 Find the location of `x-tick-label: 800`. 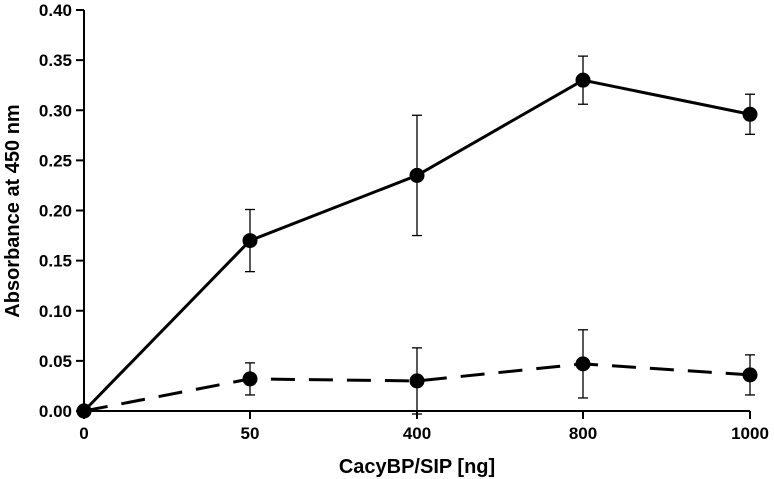

x-tick-label: 800 is located at coordinates (583, 433).